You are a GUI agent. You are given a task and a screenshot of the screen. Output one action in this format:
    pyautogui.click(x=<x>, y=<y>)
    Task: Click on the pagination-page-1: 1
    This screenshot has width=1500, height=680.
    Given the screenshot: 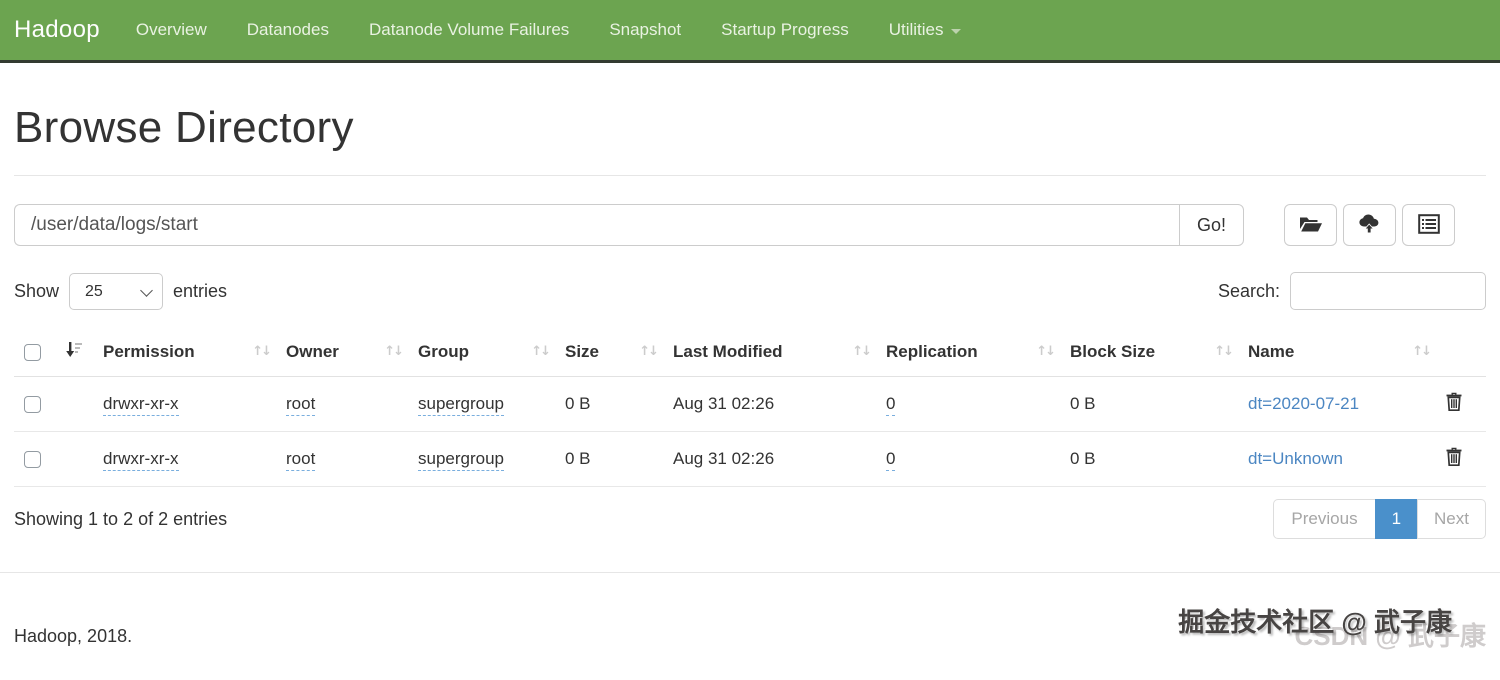 What is the action you would take?
    pyautogui.click(x=1396, y=519)
    